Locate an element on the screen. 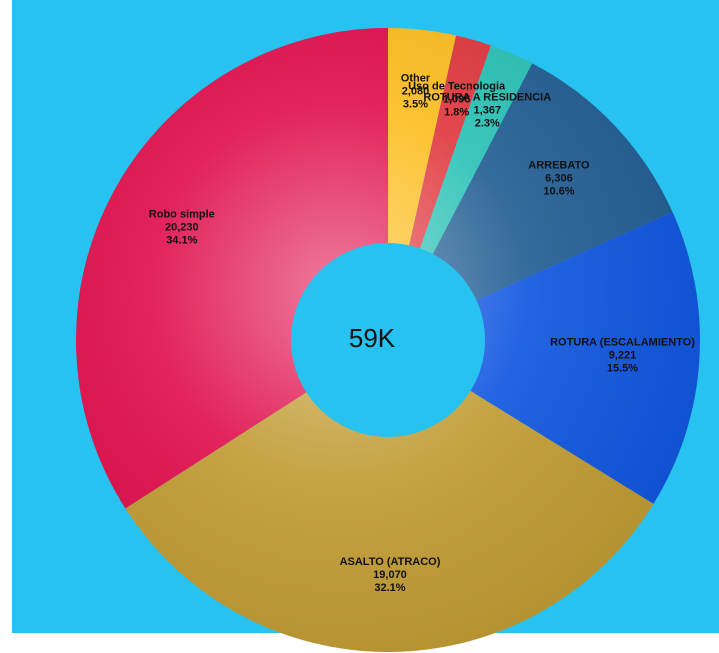 The height and width of the screenshot is (653, 719). label-line: Other is located at coordinates (416, 78).